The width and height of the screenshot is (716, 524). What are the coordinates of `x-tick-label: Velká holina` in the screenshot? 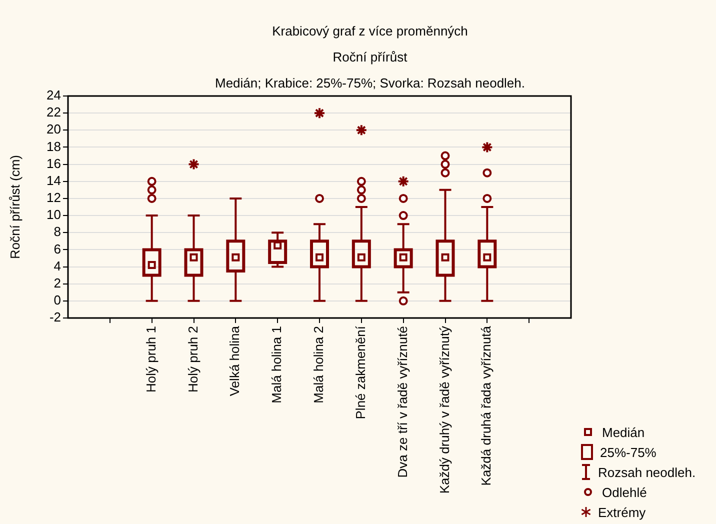 It's located at (234, 360).